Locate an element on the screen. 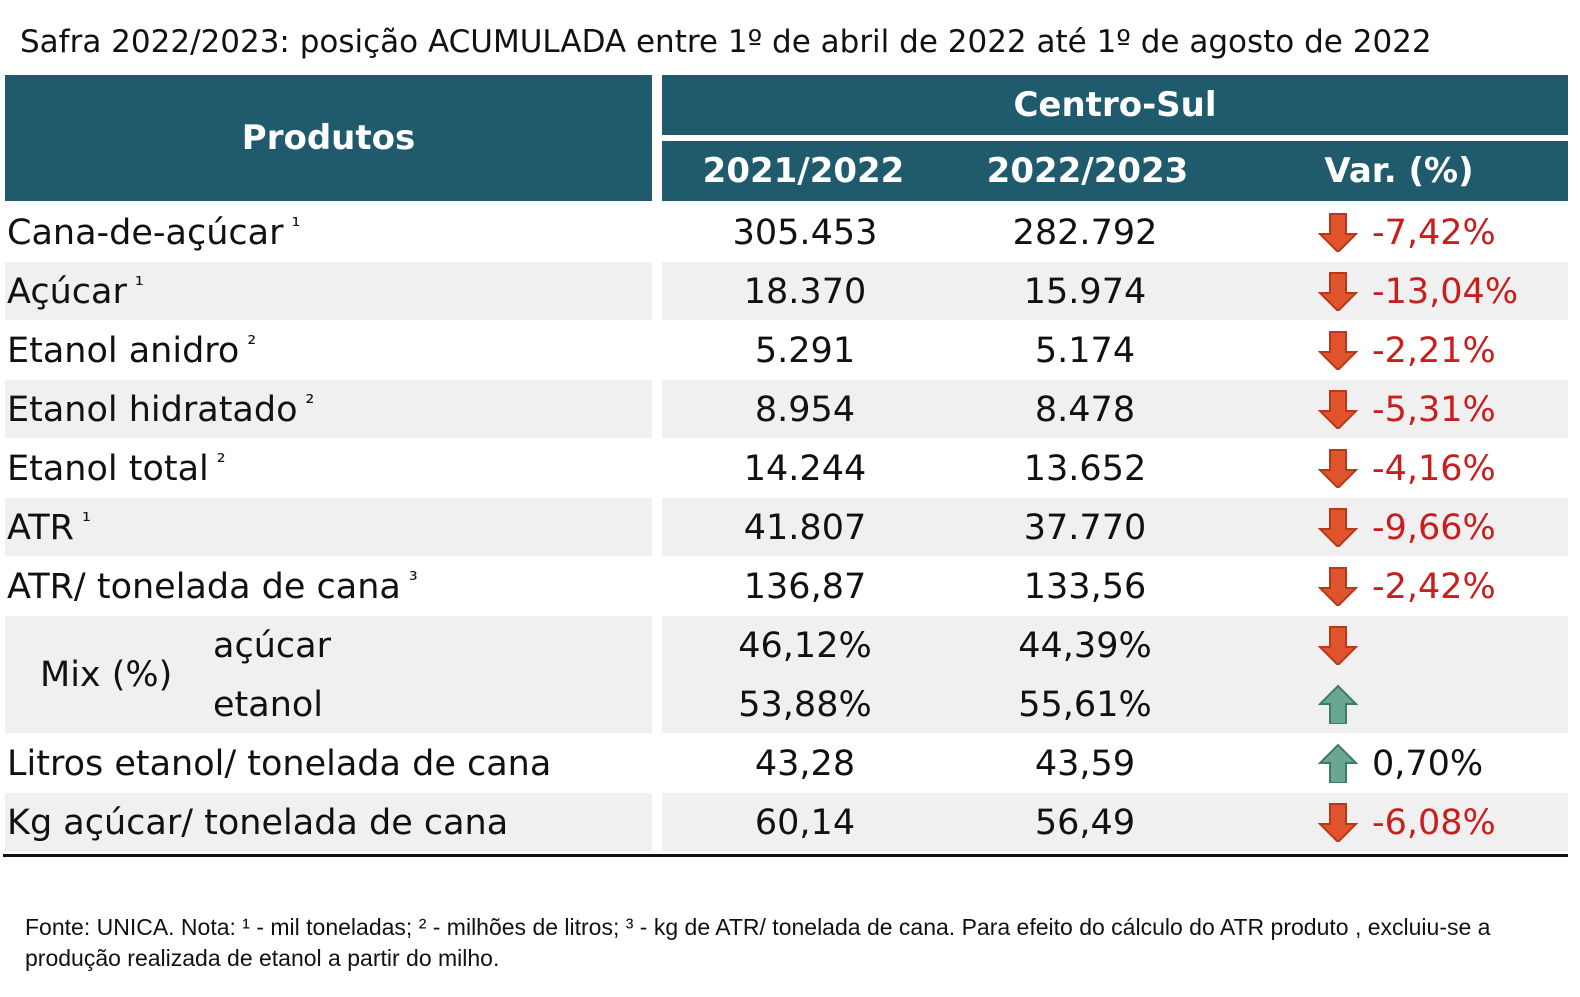 The height and width of the screenshot is (997, 1580). bottom-rule is located at coordinates (785, 855).